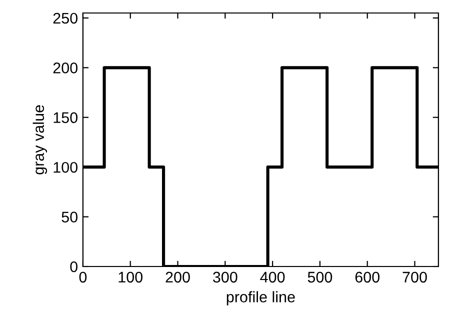 This screenshot has width=474, height=325. I want to click on y-axis-title: gray value, so click(40, 139).